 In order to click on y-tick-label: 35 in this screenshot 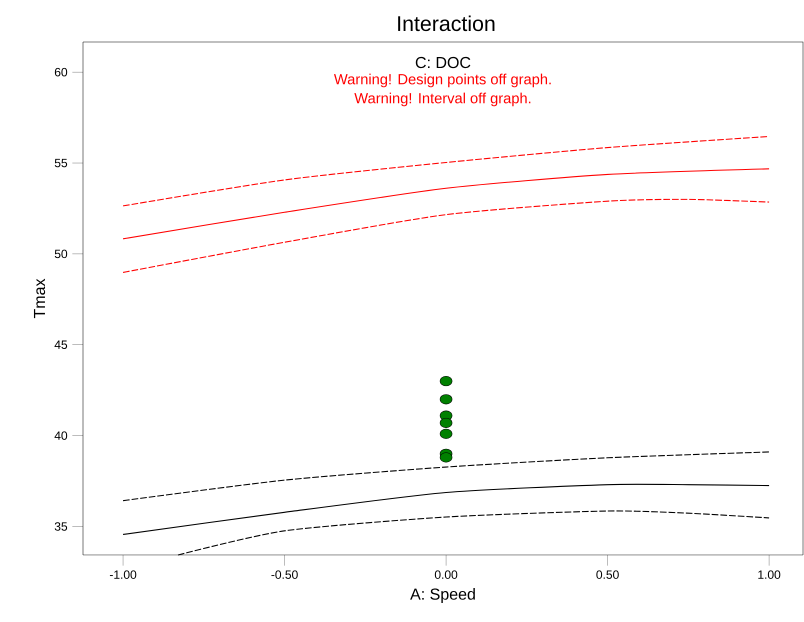, I will do `click(61, 526)`.